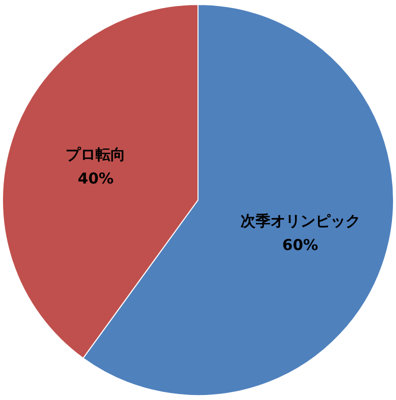 This screenshot has height=400, width=396. Describe the element at coordinates (300, 245) in the screenshot. I see `data-label: 60%` at that location.